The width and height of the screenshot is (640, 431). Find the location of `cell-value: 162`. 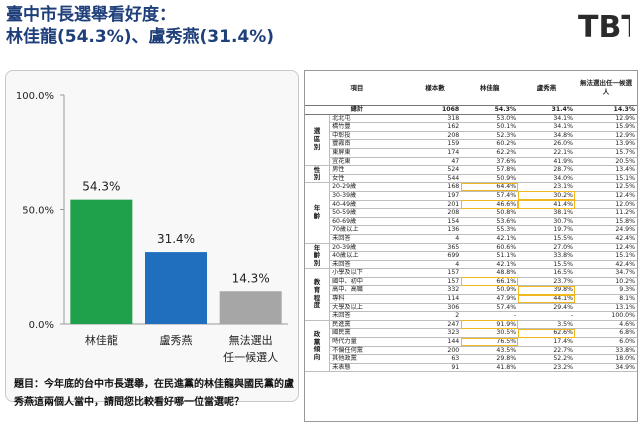

cell-value: 162 is located at coordinates (435, 127).